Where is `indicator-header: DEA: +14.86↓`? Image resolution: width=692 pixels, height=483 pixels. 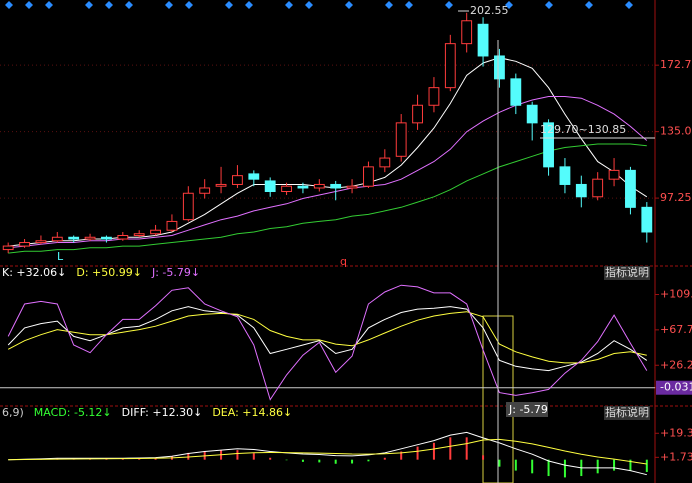 indicator-header: DEA: +14.86↓ is located at coordinates (252, 412).